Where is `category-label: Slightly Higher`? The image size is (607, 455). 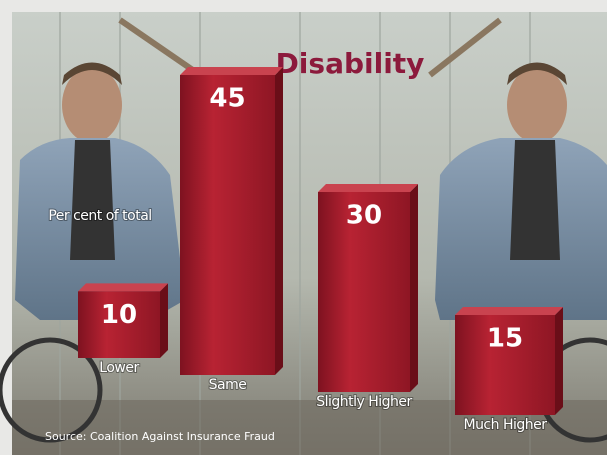
category-label: Slightly Higher is located at coordinates (364, 402).